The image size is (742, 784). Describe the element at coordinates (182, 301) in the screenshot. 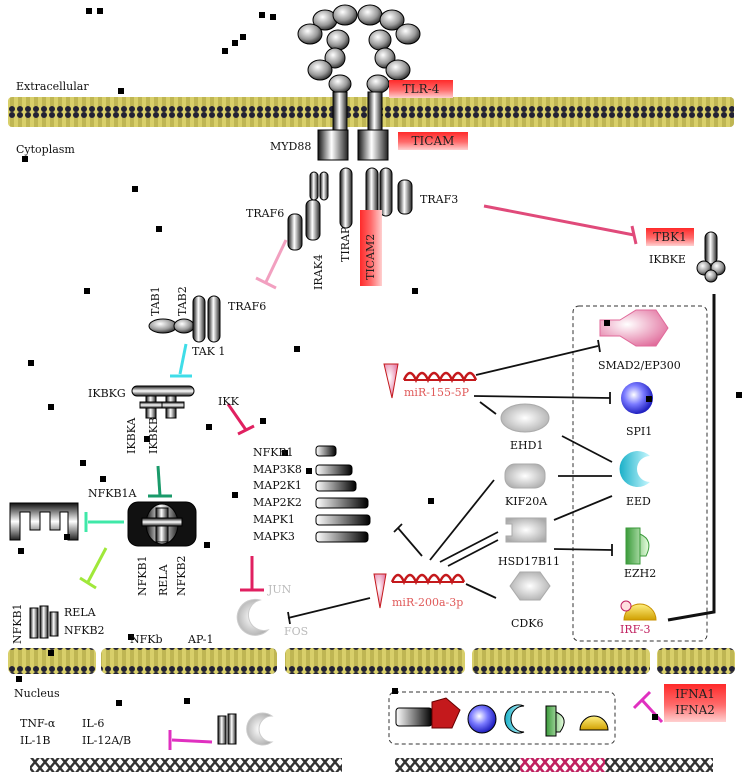

I see `tab2-label: TAB2` at that location.